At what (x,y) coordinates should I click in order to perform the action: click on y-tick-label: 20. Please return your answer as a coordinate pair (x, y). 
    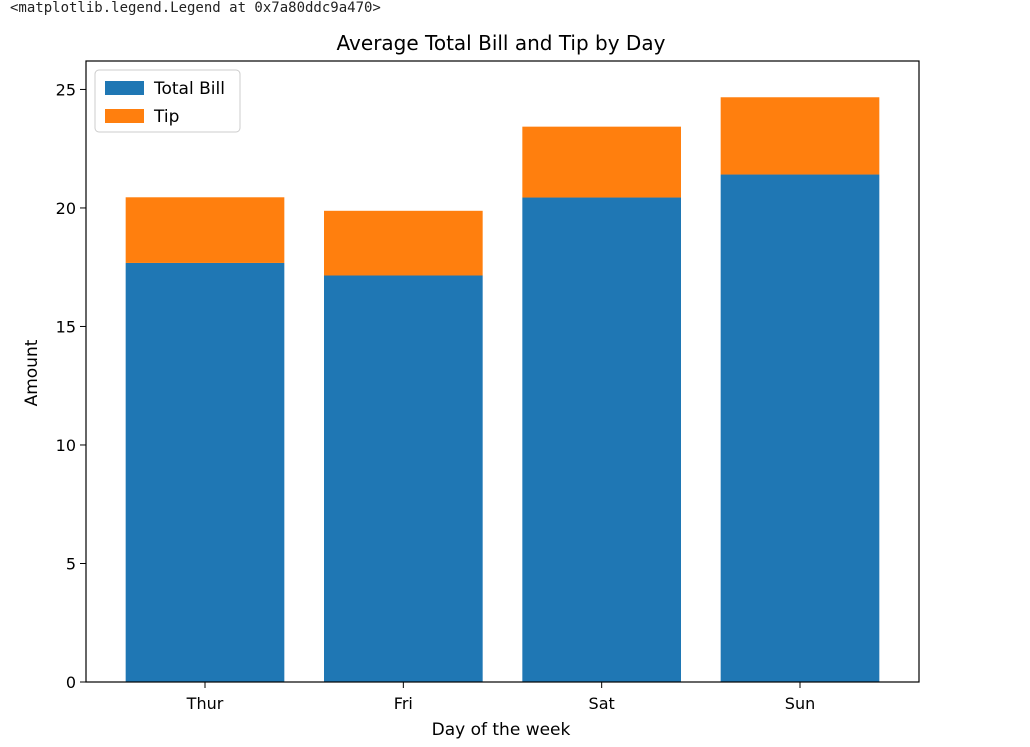
    Looking at the image, I should click on (66, 208).